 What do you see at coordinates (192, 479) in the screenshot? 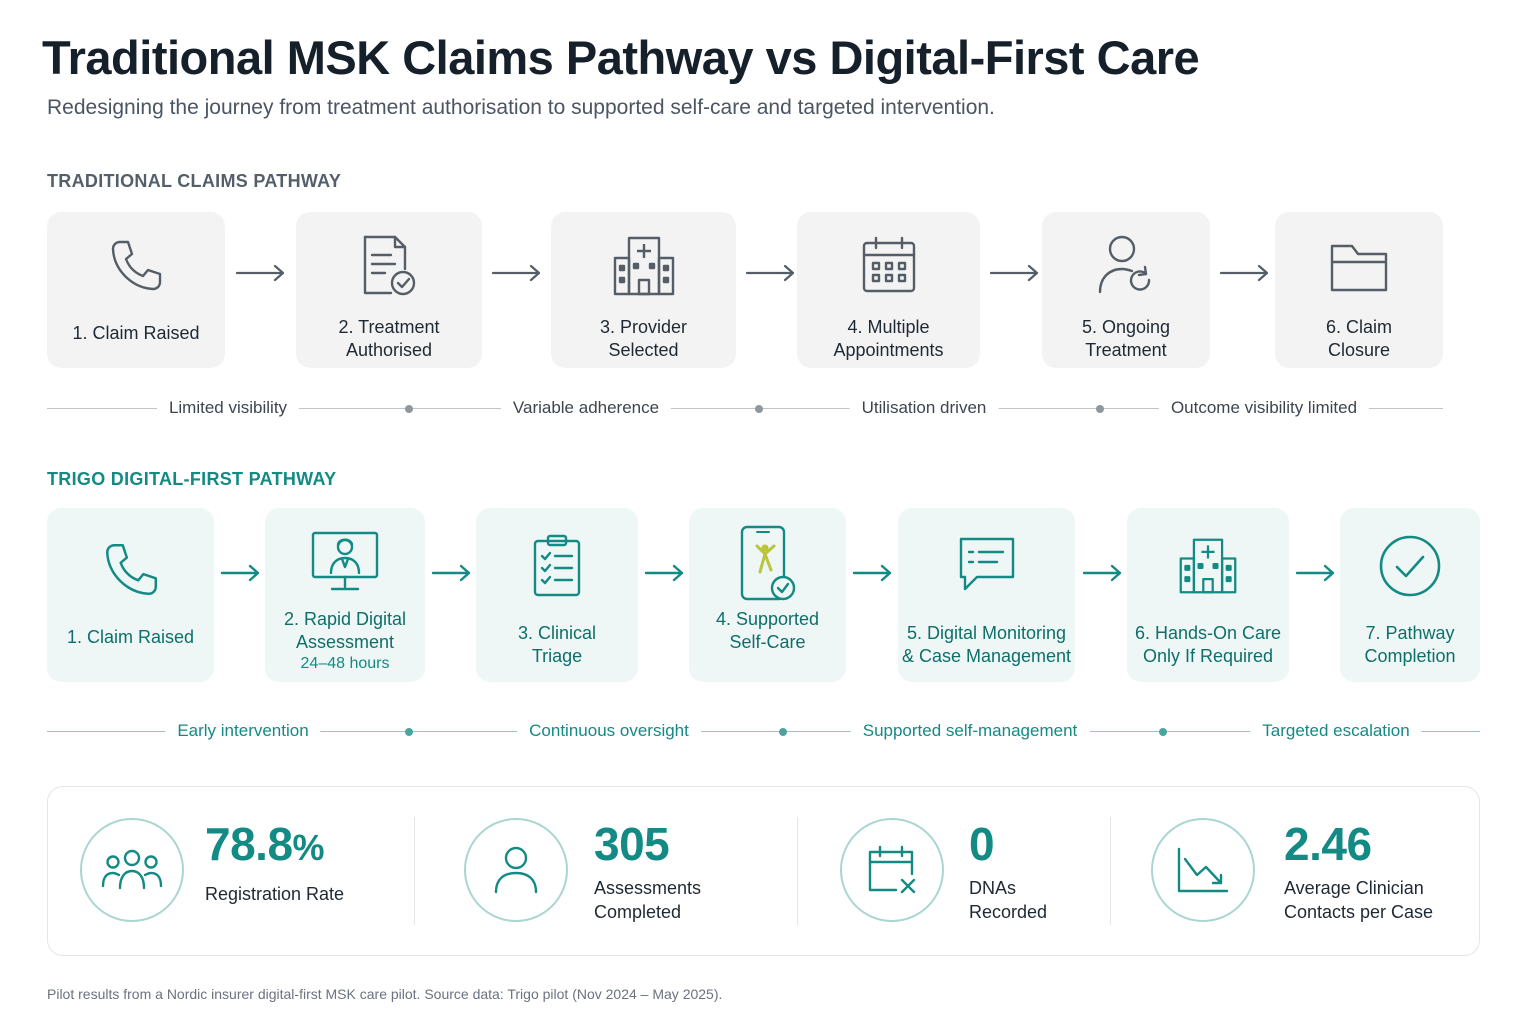
I see `digital-section-label: TRIGO DIGITAL-FIRST PATHWAY` at bounding box center [192, 479].